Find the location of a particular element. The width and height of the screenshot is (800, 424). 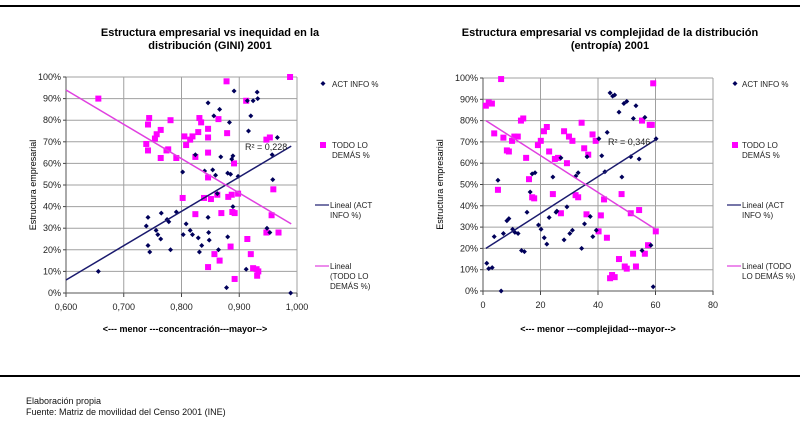

y-tick-label: 10% is located at coordinates (52, 271).